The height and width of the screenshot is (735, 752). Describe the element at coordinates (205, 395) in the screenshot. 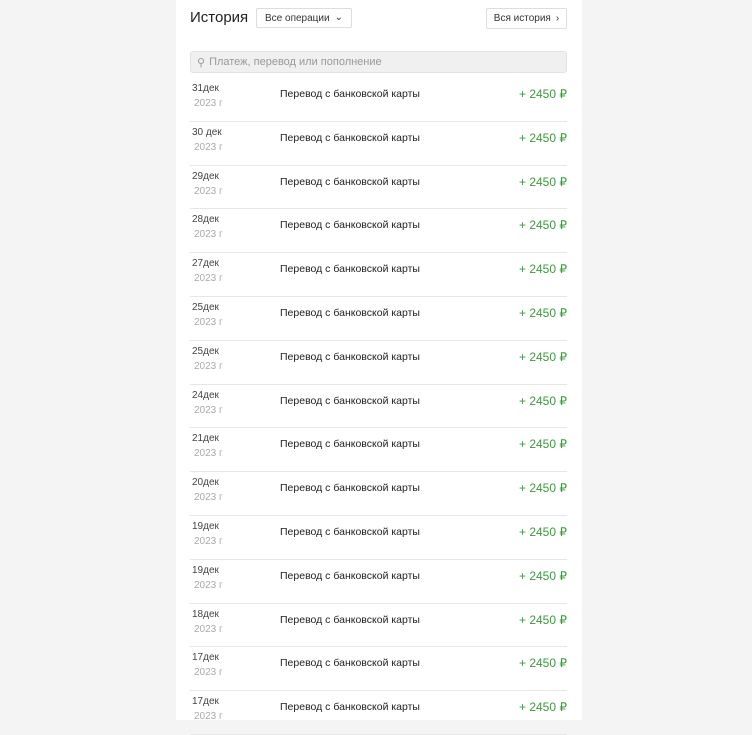

I see `transaction-day: 24дек` at that location.